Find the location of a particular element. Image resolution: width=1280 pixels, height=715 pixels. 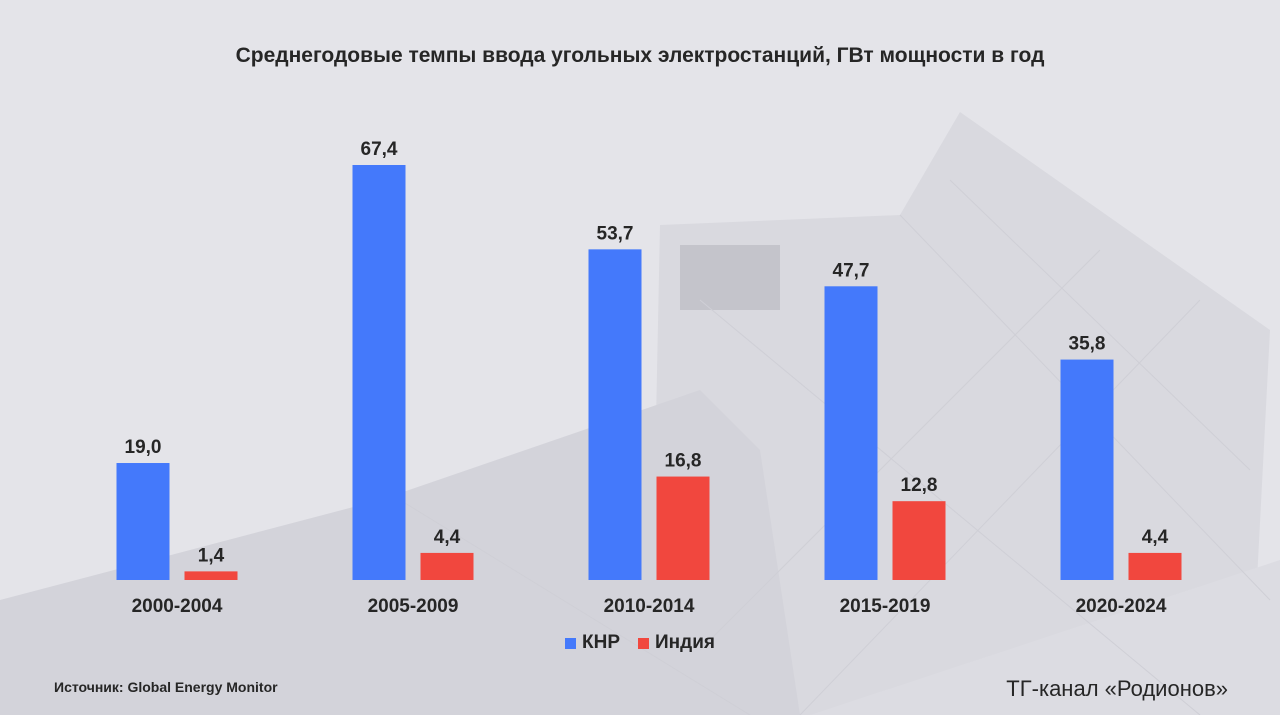

category-label-2005-2009: 2005-2009 is located at coordinates (413, 606).